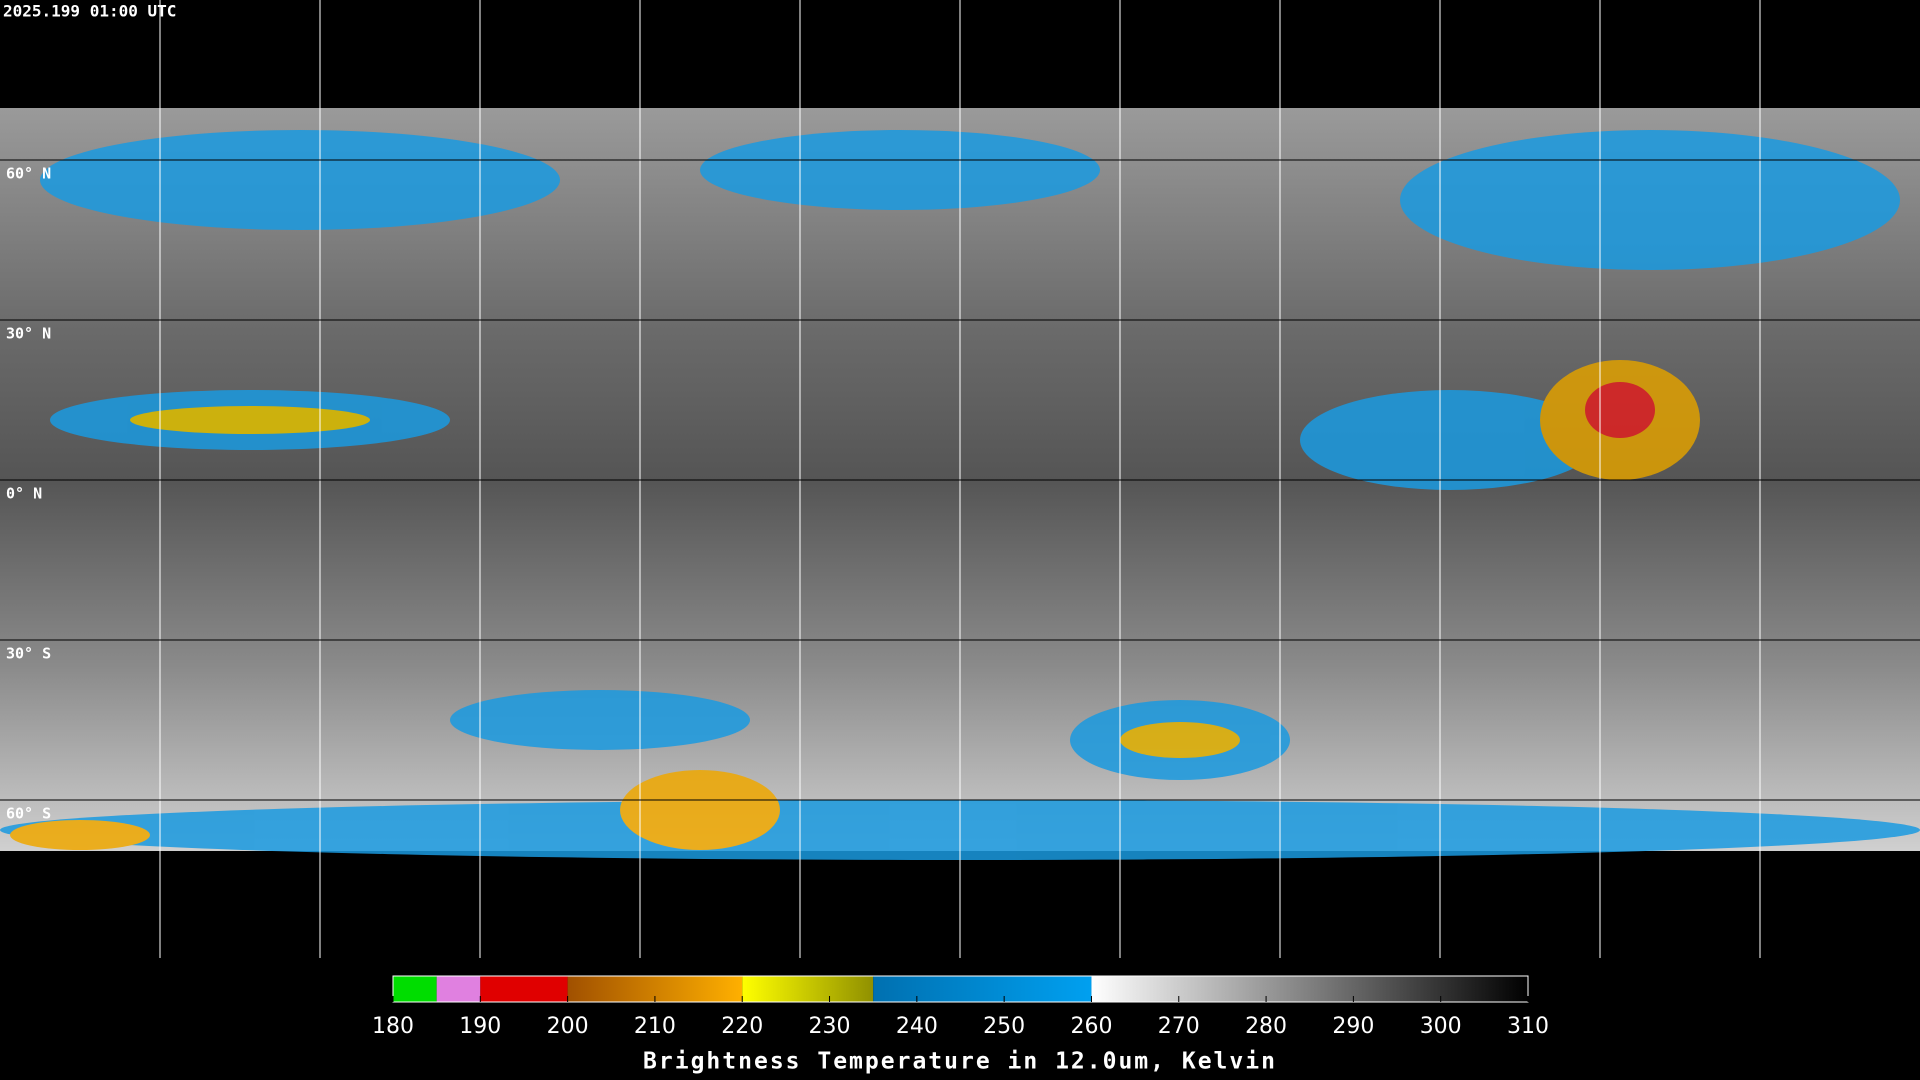  Describe the element at coordinates (960, 1062) in the screenshot. I see `colorbar-title: Brightness Temperature in 12.0um, Kelvin` at that location.